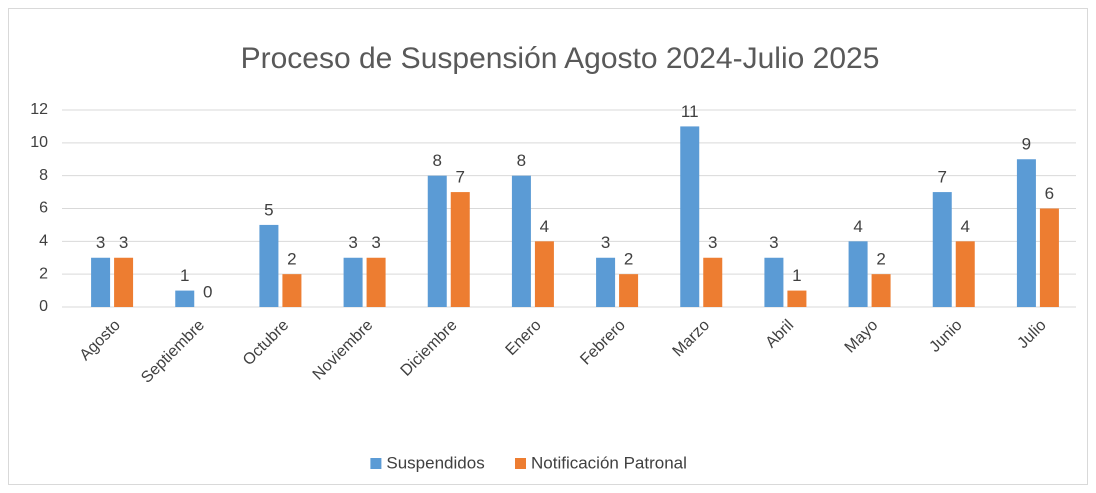 This screenshot has height=493, width=1096. Describe the element at coordinates (609, 462) in the screenshot. I see `legend-label: Notificación Patronal` at that location.